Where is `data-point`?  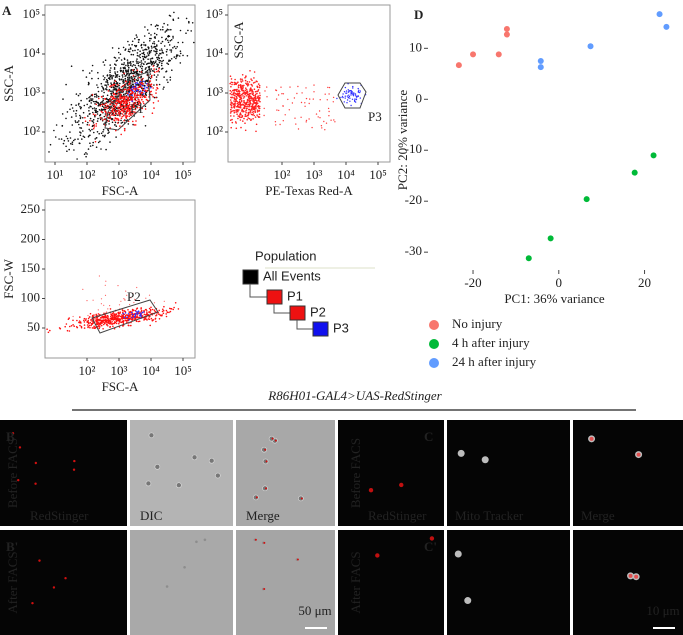
data-point is located at coordinates (590, 46).